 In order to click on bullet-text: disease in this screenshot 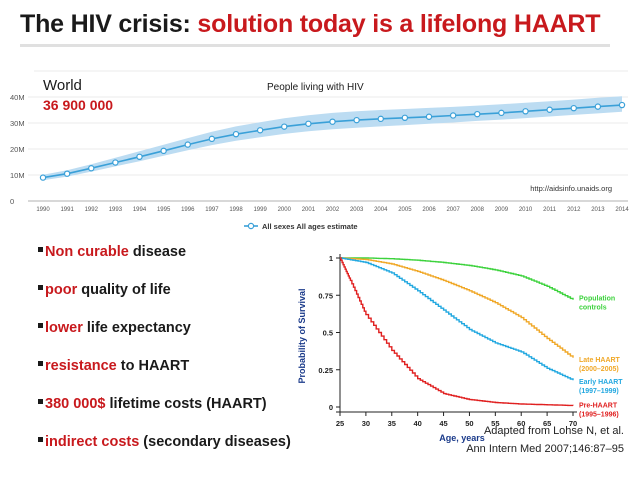, I will do `click(157, 252)`.